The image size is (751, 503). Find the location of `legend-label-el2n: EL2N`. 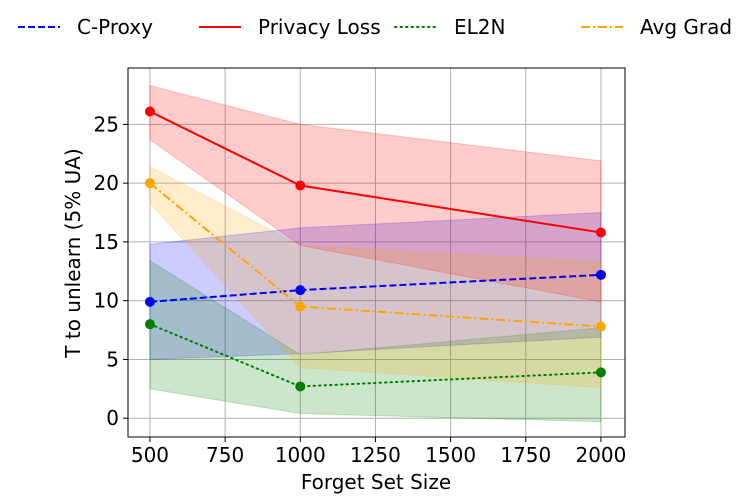

legend-label-el2n: EL2N is located at coordinates (479, 27).